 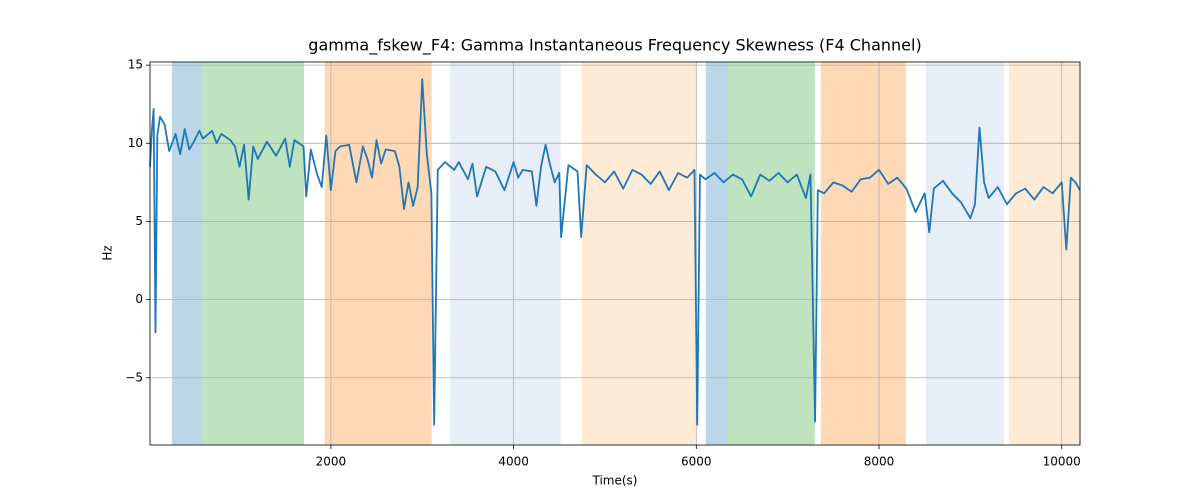 I want to click on y-tick-label: −5, so click(x=134, y=377).